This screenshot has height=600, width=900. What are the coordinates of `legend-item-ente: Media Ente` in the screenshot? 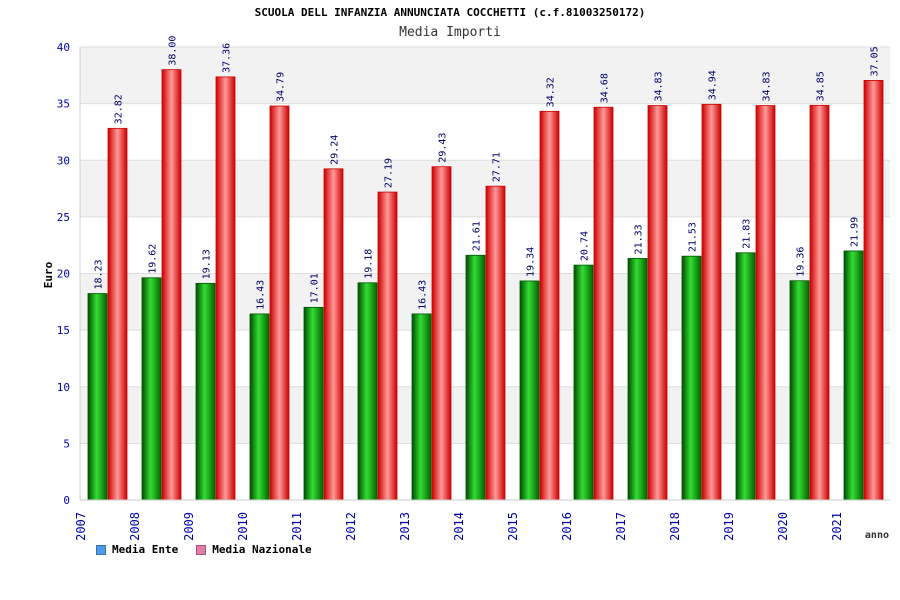 It's located at (137, 549).